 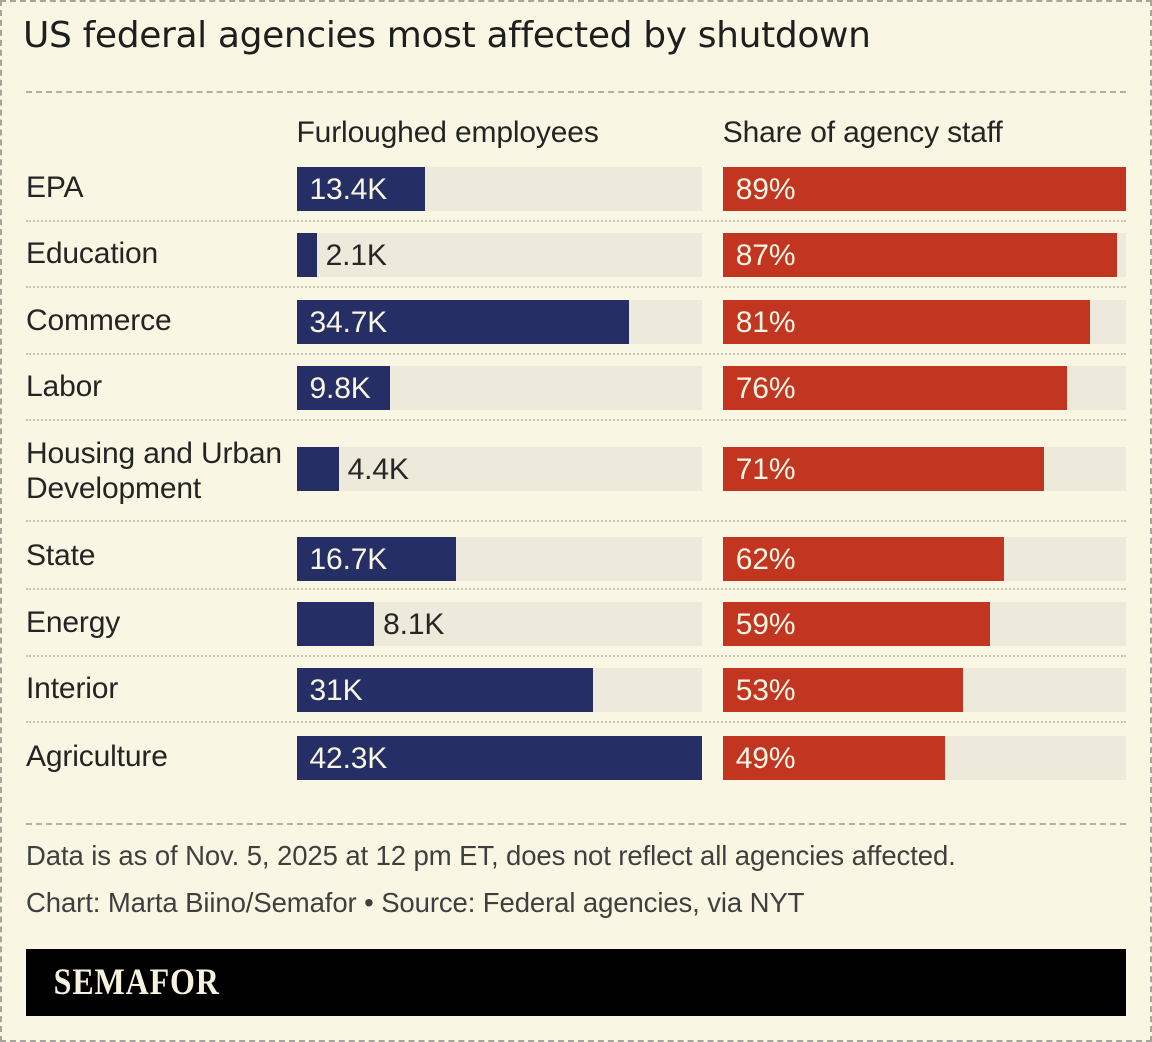 I want to click on furloughed-bar-track: 42.3K, so click(x=499, y=757).